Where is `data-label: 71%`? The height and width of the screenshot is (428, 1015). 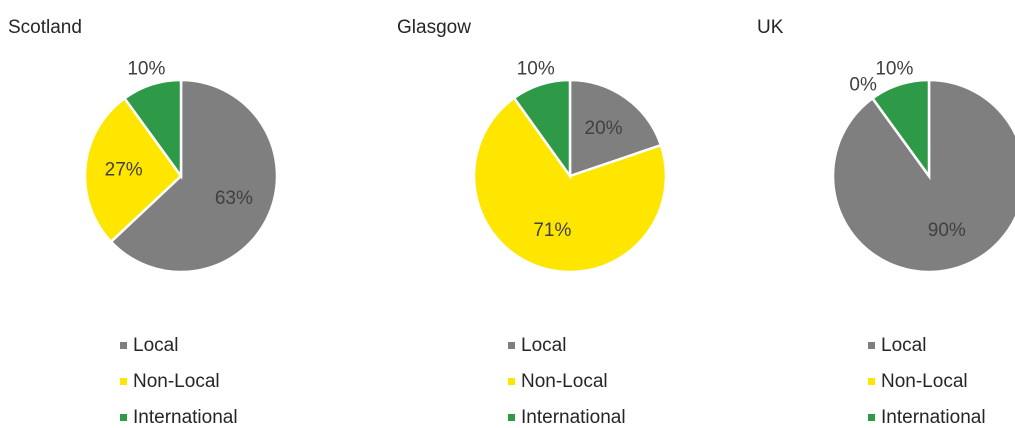
data-label: 71% is located at coordinates (552, 230).